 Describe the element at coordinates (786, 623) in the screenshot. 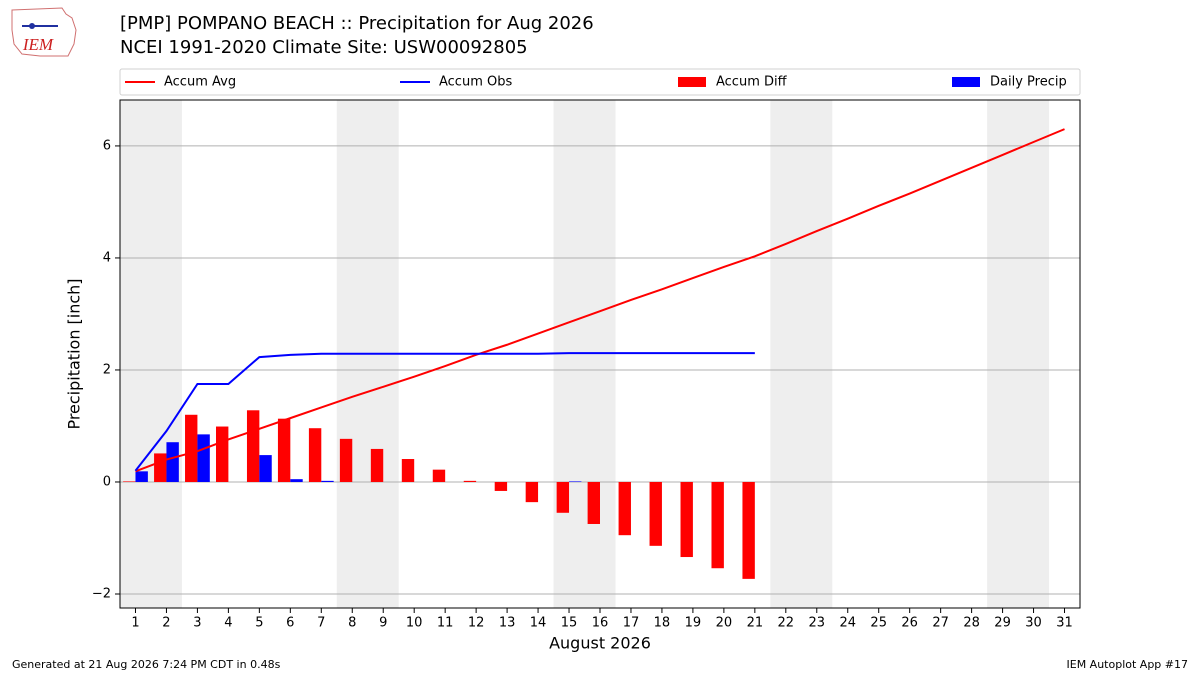

I see `x-tick-label: 22` at that location.